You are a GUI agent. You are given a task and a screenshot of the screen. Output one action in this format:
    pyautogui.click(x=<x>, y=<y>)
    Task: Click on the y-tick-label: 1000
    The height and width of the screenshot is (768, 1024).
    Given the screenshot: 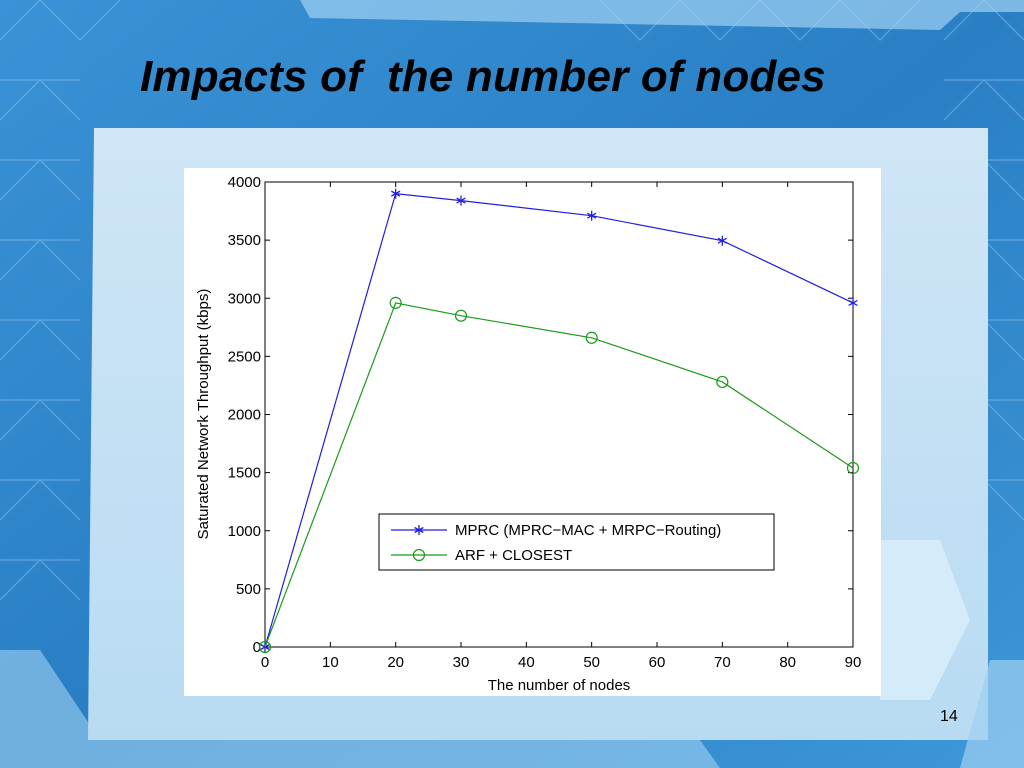 What is the action you would take?
    pyautogui.click(x=244, y=531)
    